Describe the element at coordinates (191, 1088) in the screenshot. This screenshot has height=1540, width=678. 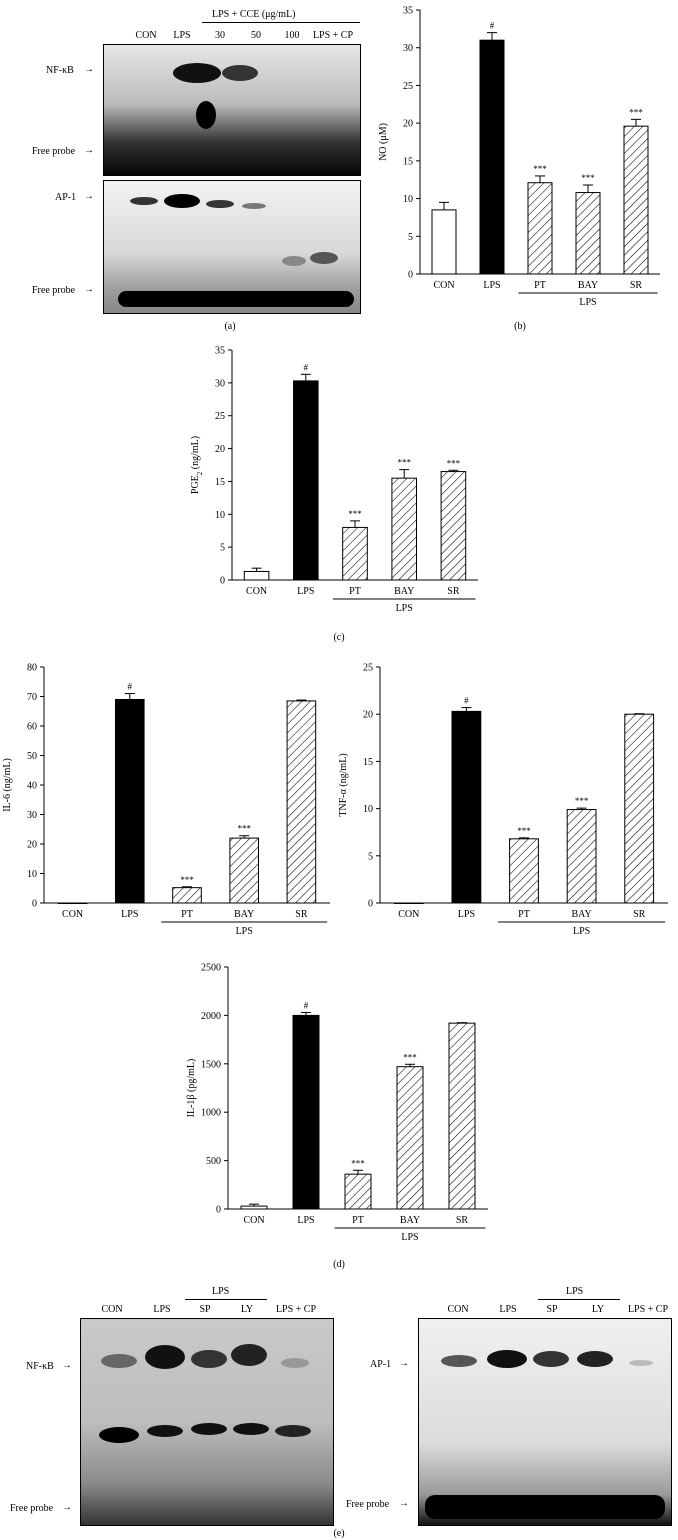
I see `y-axis-label: IL-1β (pg/mL)` at that location.